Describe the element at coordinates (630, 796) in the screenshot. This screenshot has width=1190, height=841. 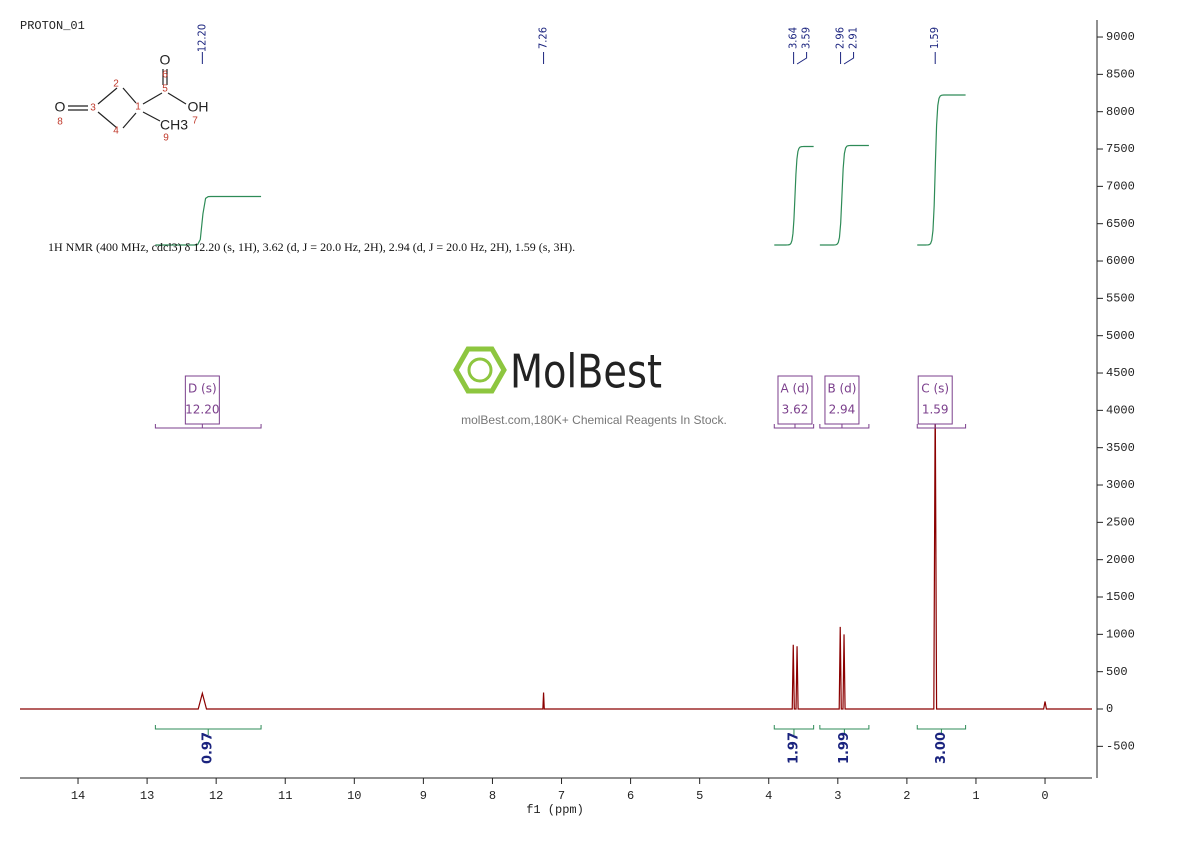
I see `x-tick-label: 6` at that location.